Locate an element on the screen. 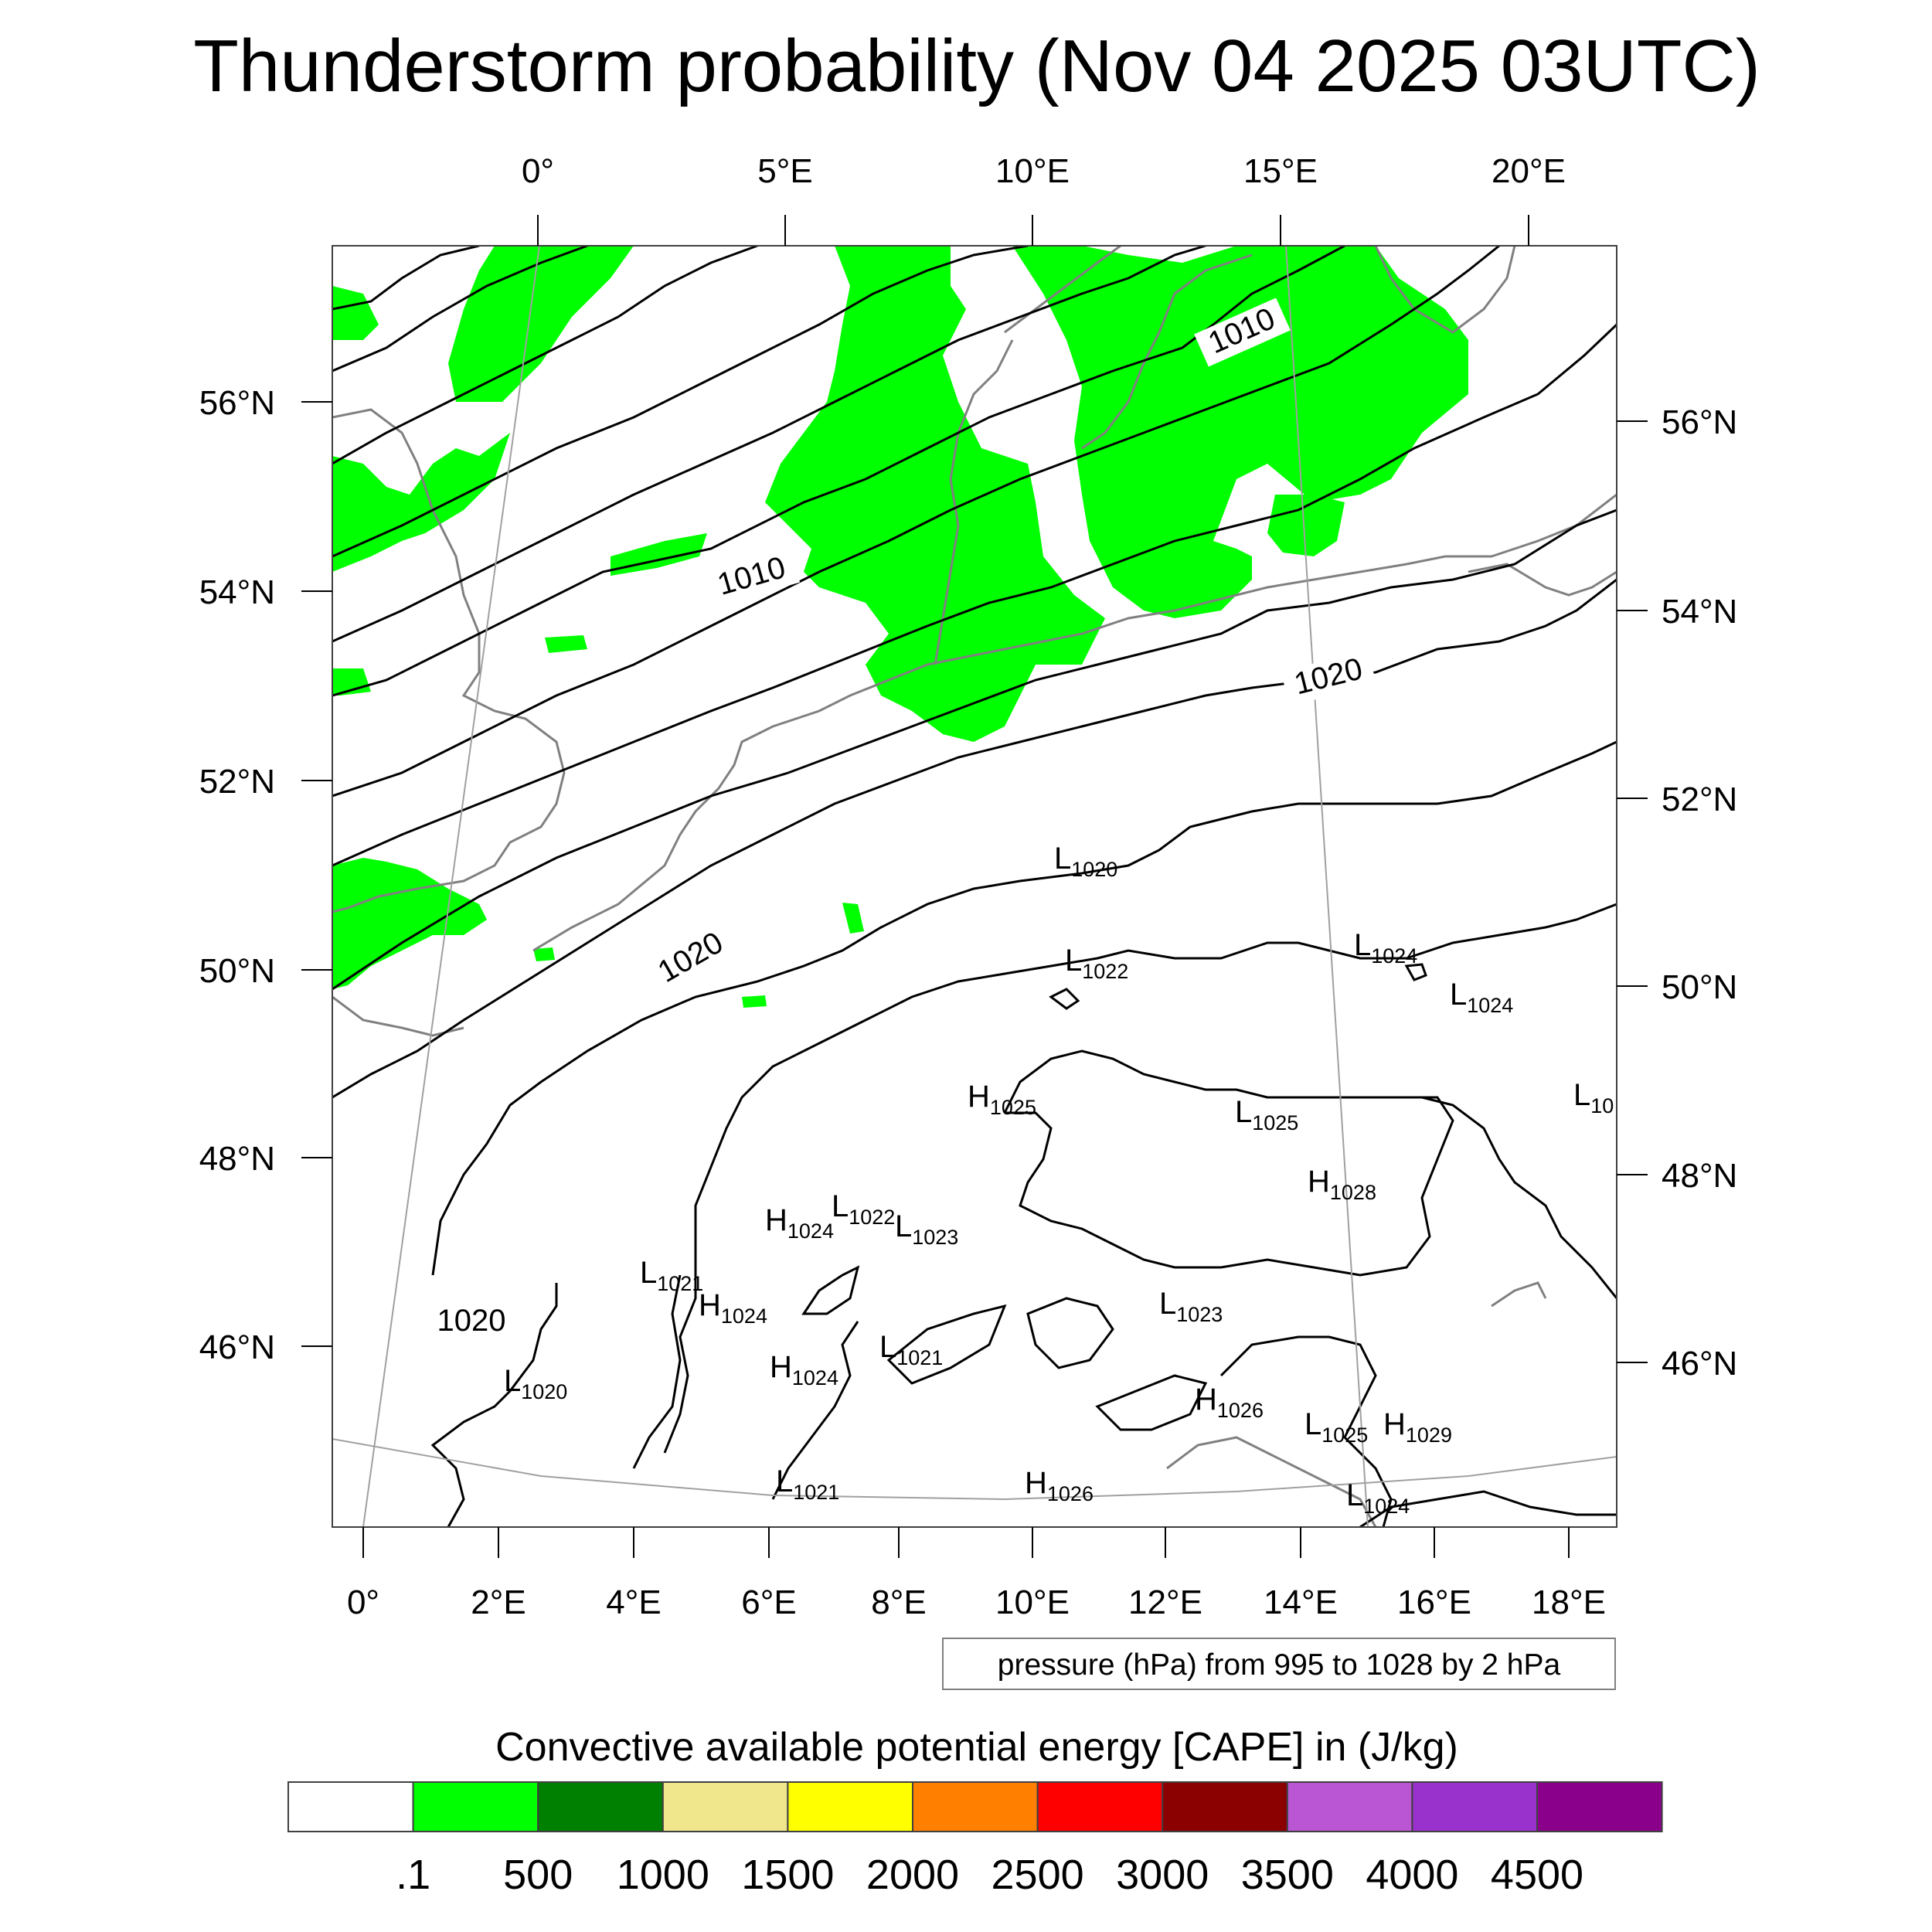 Image resolution: width=1932 pixels, height=1932 pixels. bottom-lon-label: 4°E is located at coordinates (634, 1602).